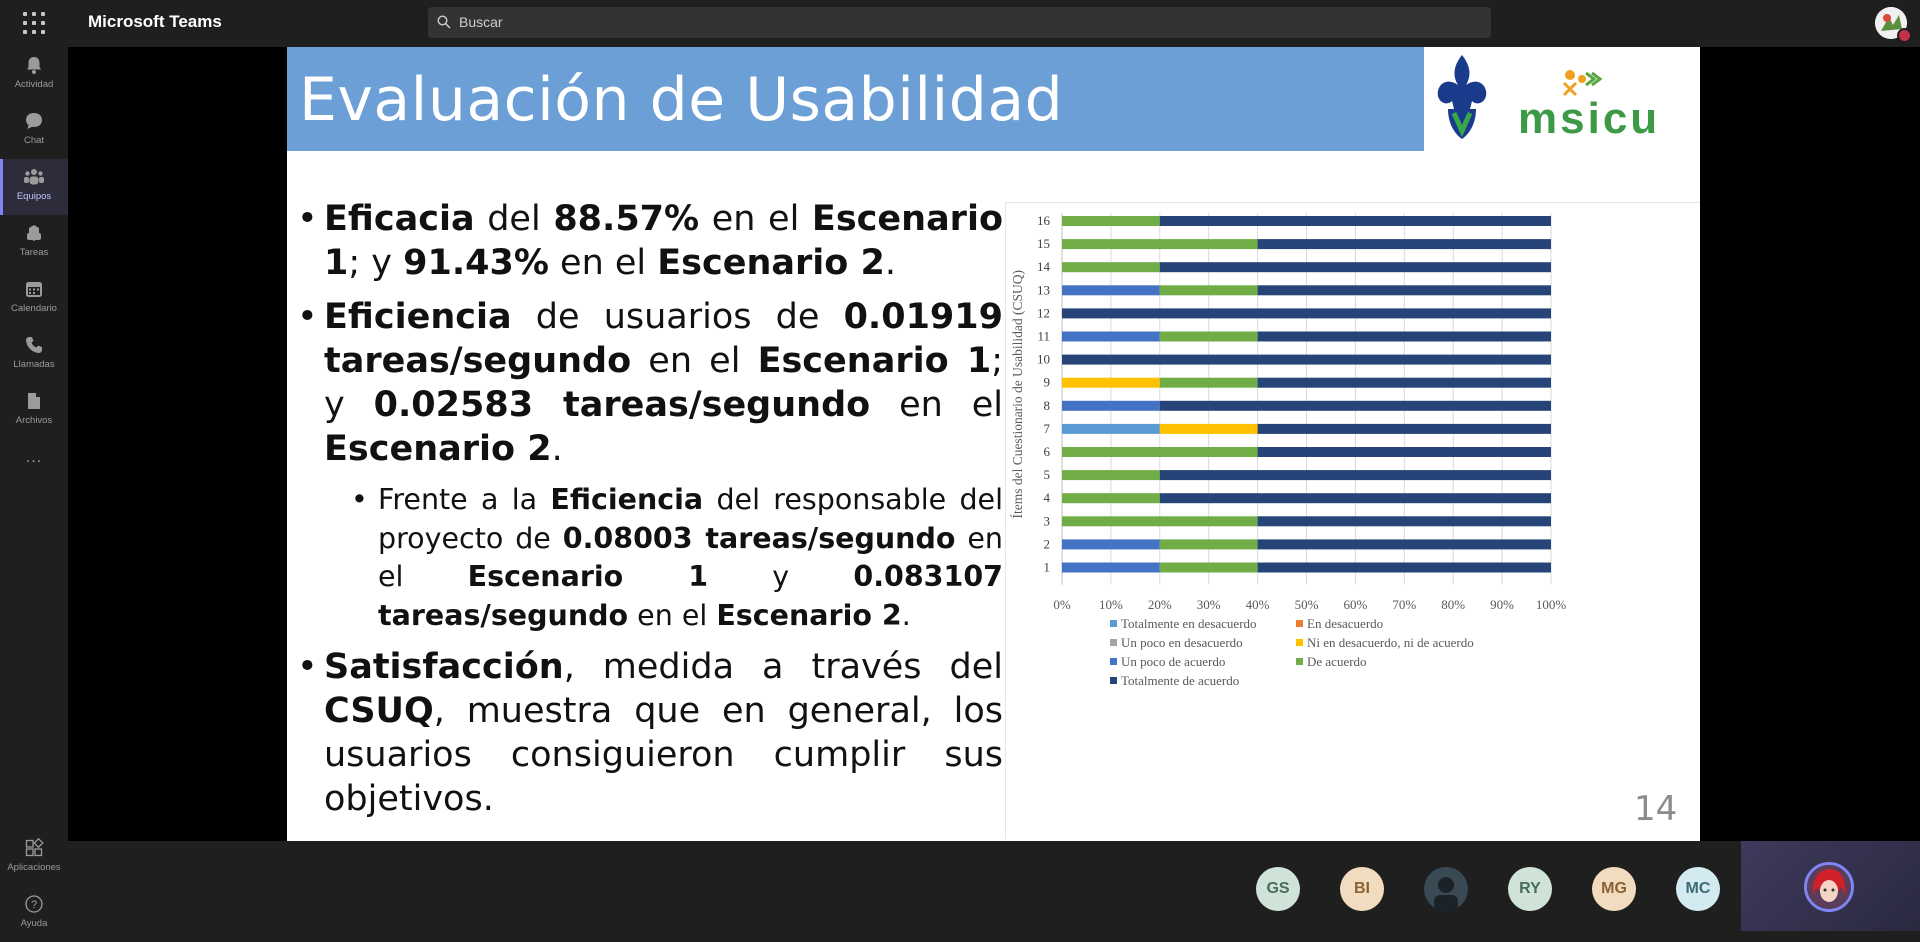 The image size is (1920, 942). Describe the element at coordinates (1043, 289) in the screenshot. I see `y-tick-label: 13` at that location.